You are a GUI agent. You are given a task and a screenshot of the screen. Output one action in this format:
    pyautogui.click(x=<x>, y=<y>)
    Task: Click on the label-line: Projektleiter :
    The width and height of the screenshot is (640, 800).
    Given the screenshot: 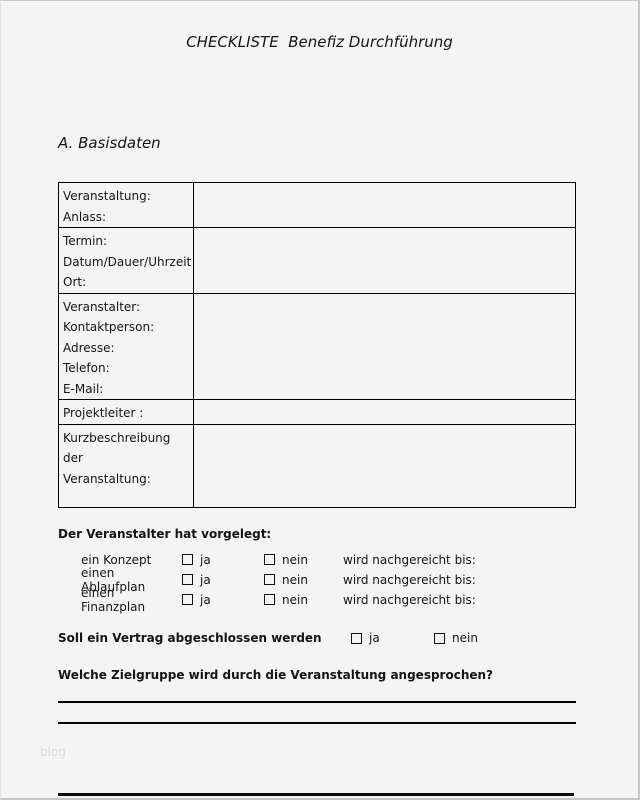 What is the action you would take?
    pyautogui.click(x=103, y=413)
    